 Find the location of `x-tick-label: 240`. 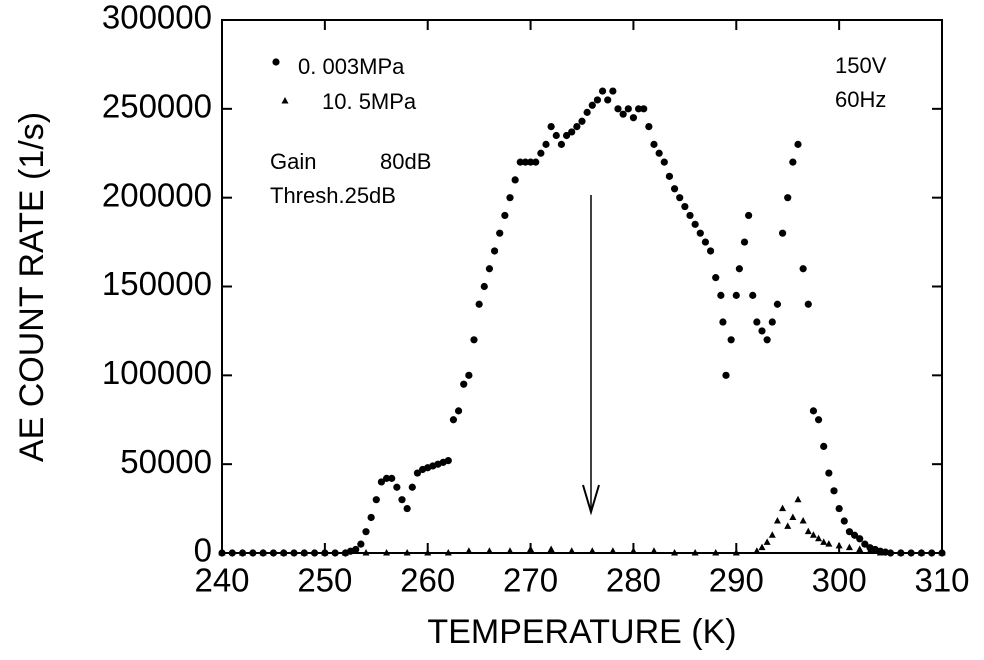

x-tick-label: 240 is located at coordinates (221, 580).